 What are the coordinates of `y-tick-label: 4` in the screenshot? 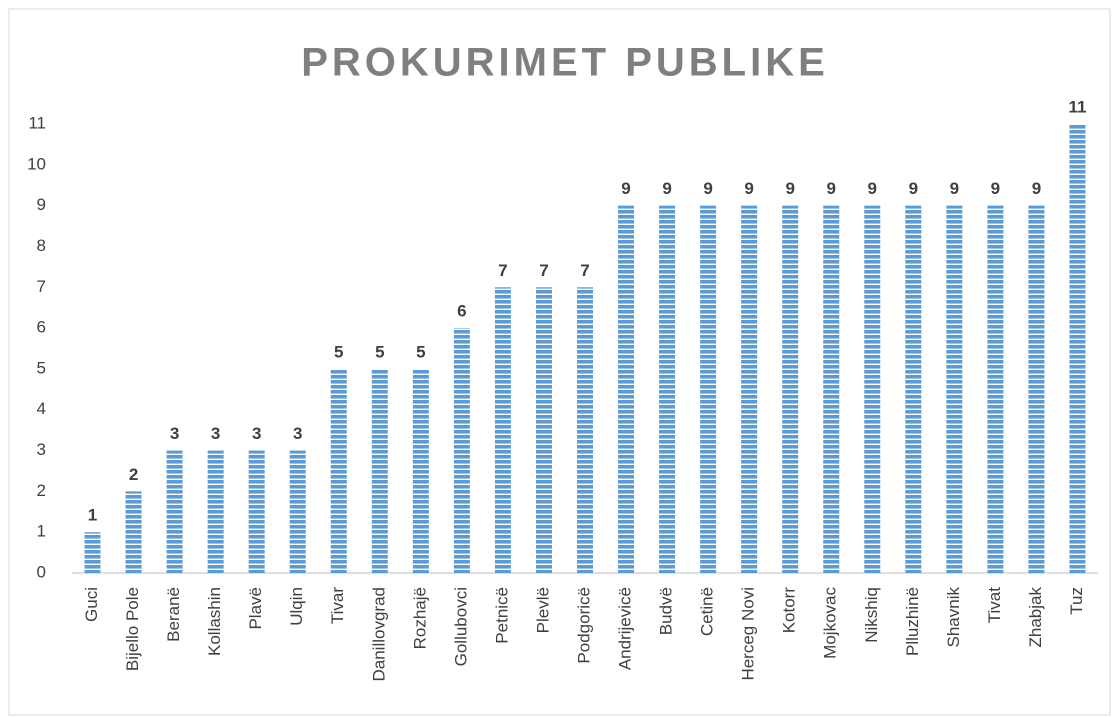 It's located at (41, 408).